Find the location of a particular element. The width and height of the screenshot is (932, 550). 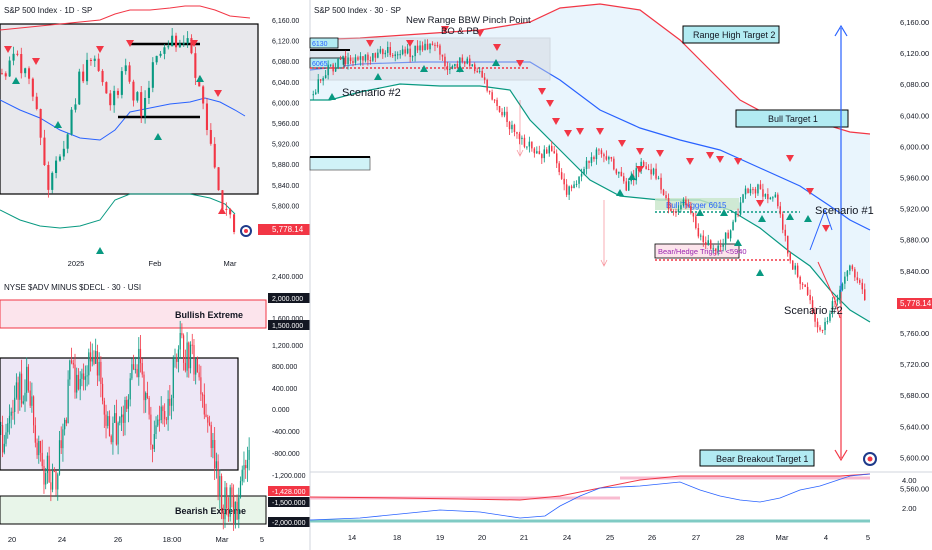

price-tick-label: 5,960.00 is located at coordinates (285, 124).